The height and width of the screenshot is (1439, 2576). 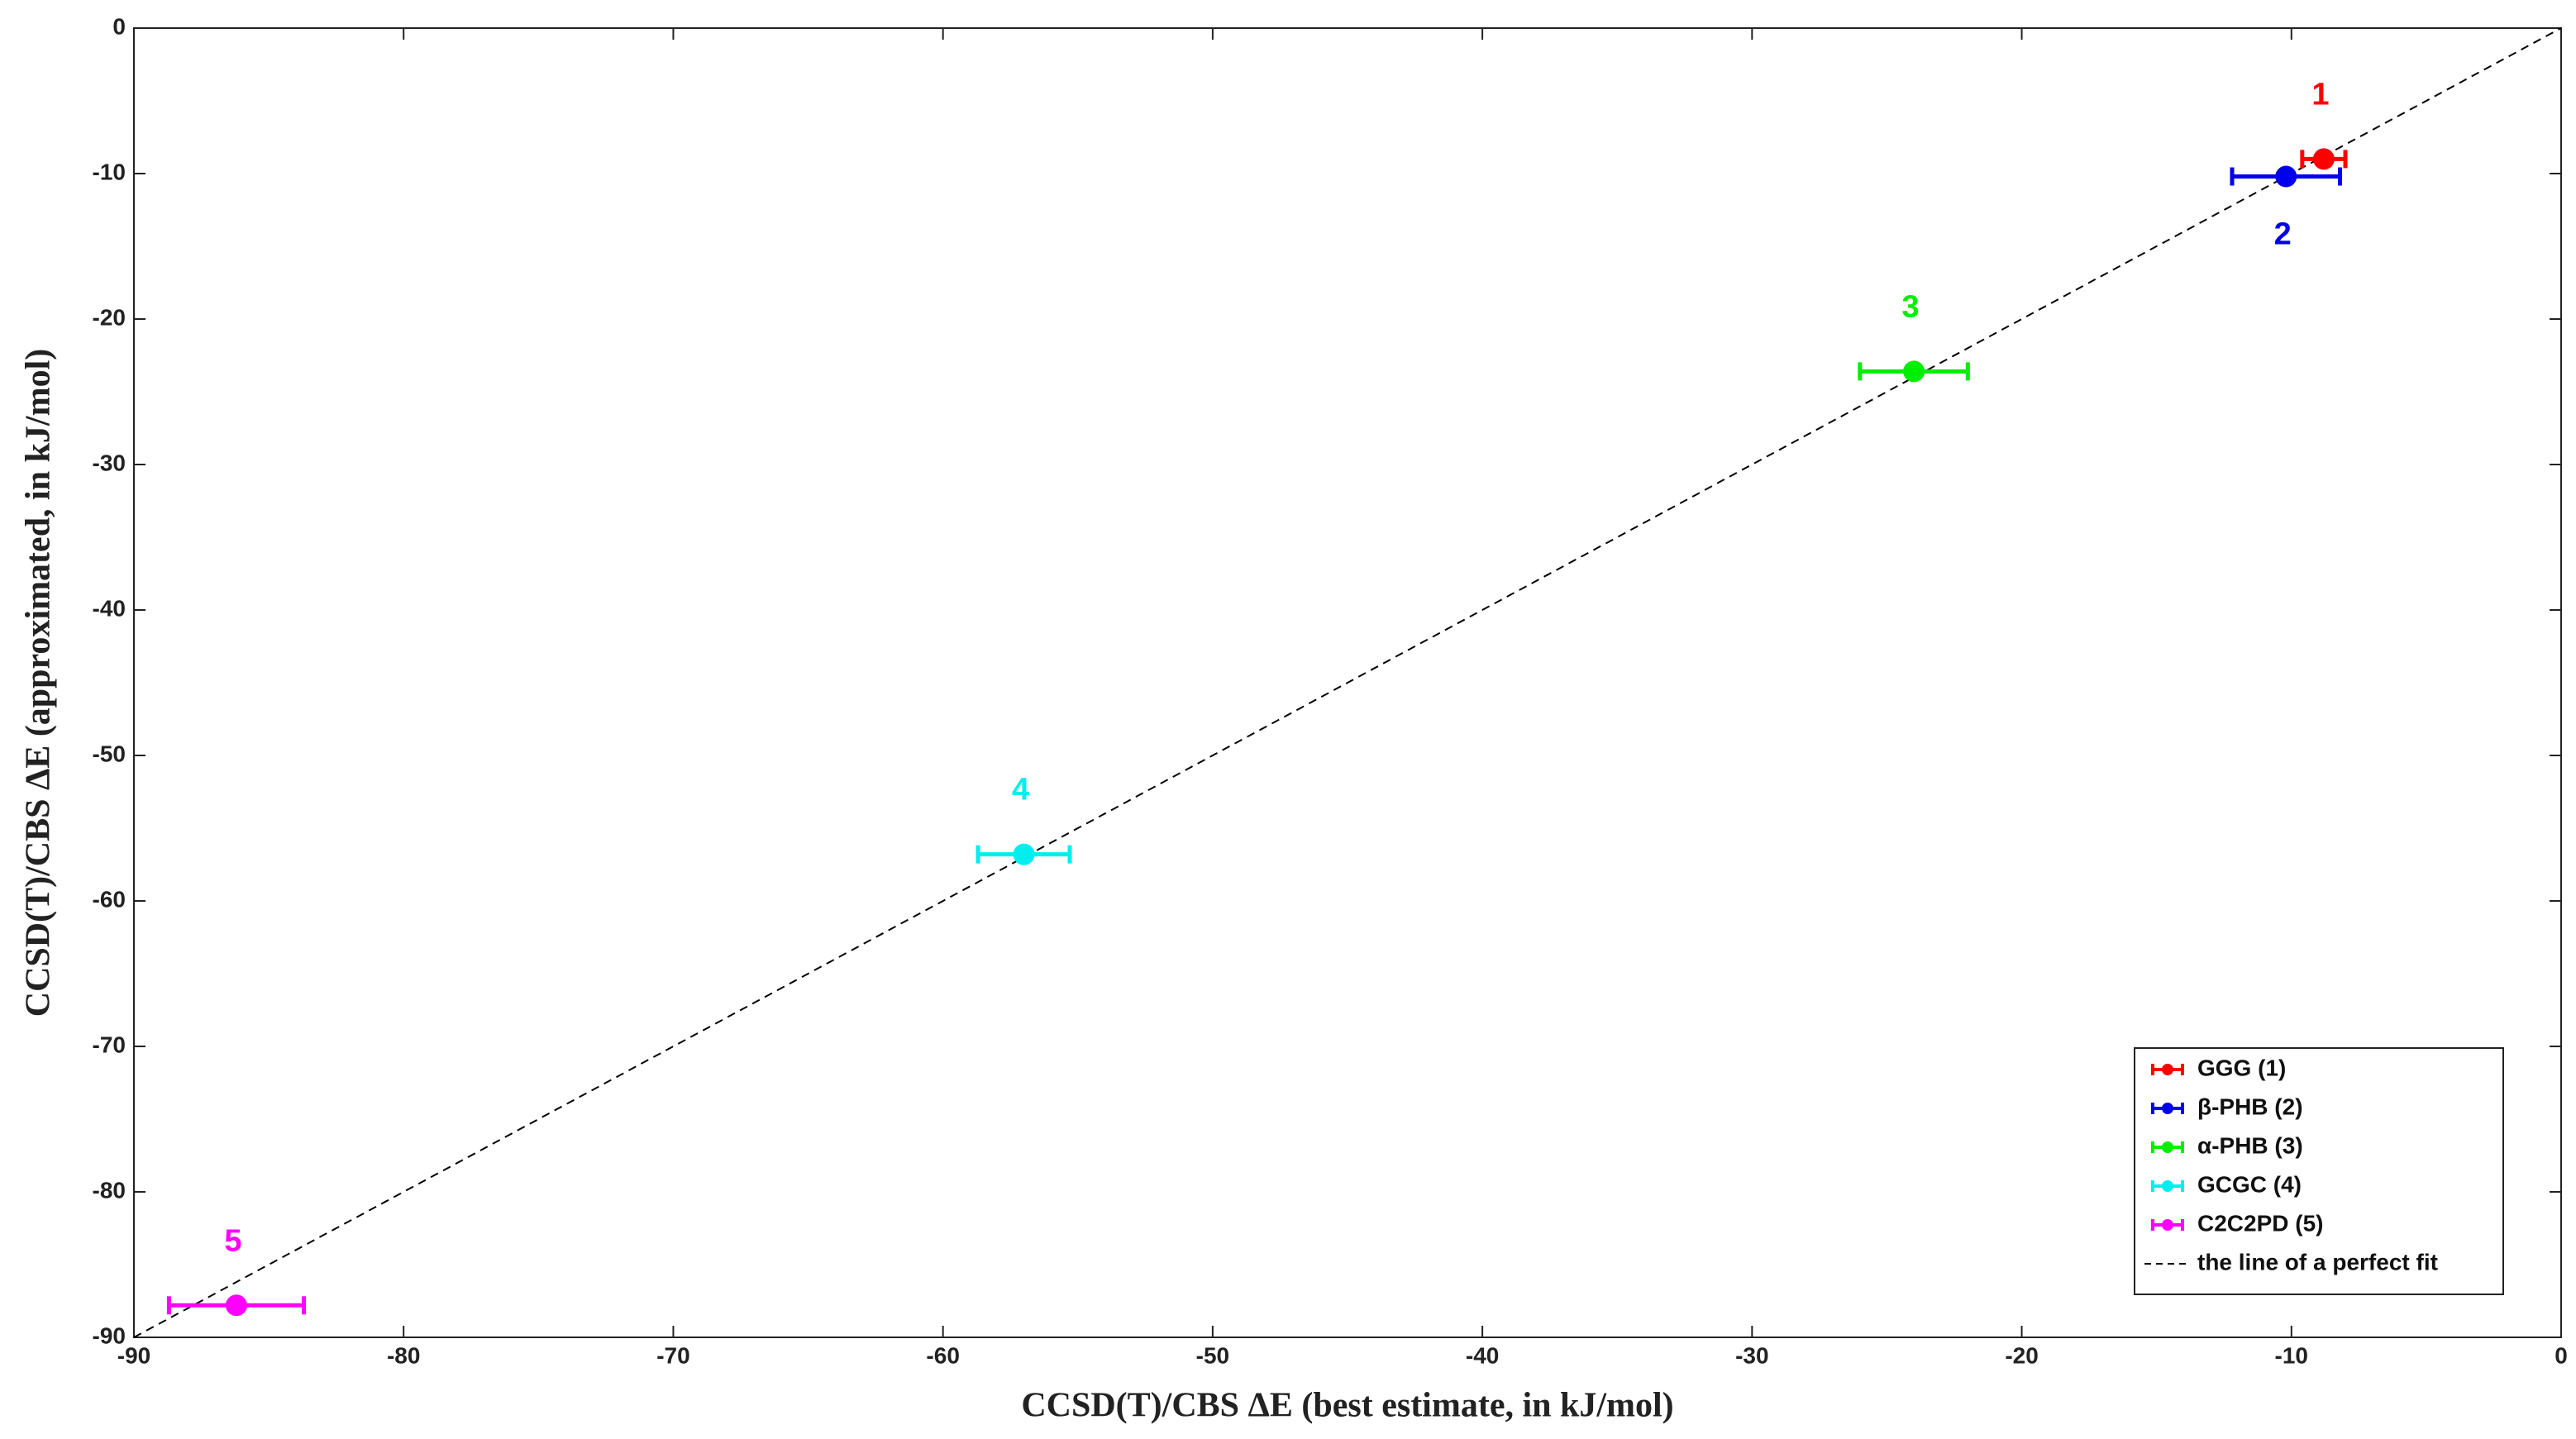 What do you see at coordinates (2283, 234) in the screenshot?
I see `point-annotation: 2` at bounding box center [2283, 234].